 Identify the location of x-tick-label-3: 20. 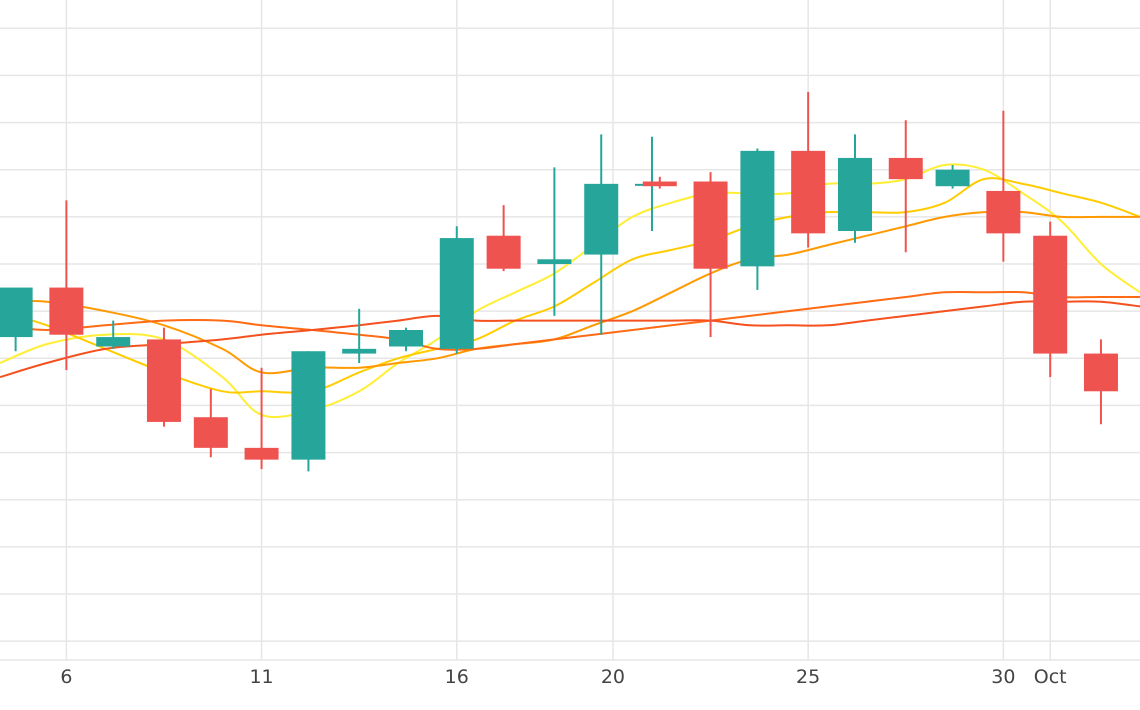
(613, 677).